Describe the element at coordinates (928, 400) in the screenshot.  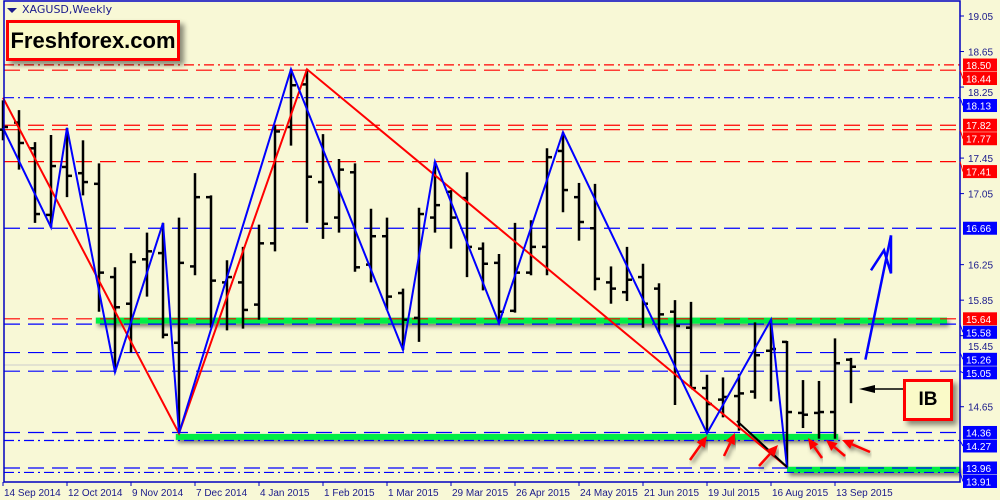
I see `ib-annotation-label: IB` at that location.